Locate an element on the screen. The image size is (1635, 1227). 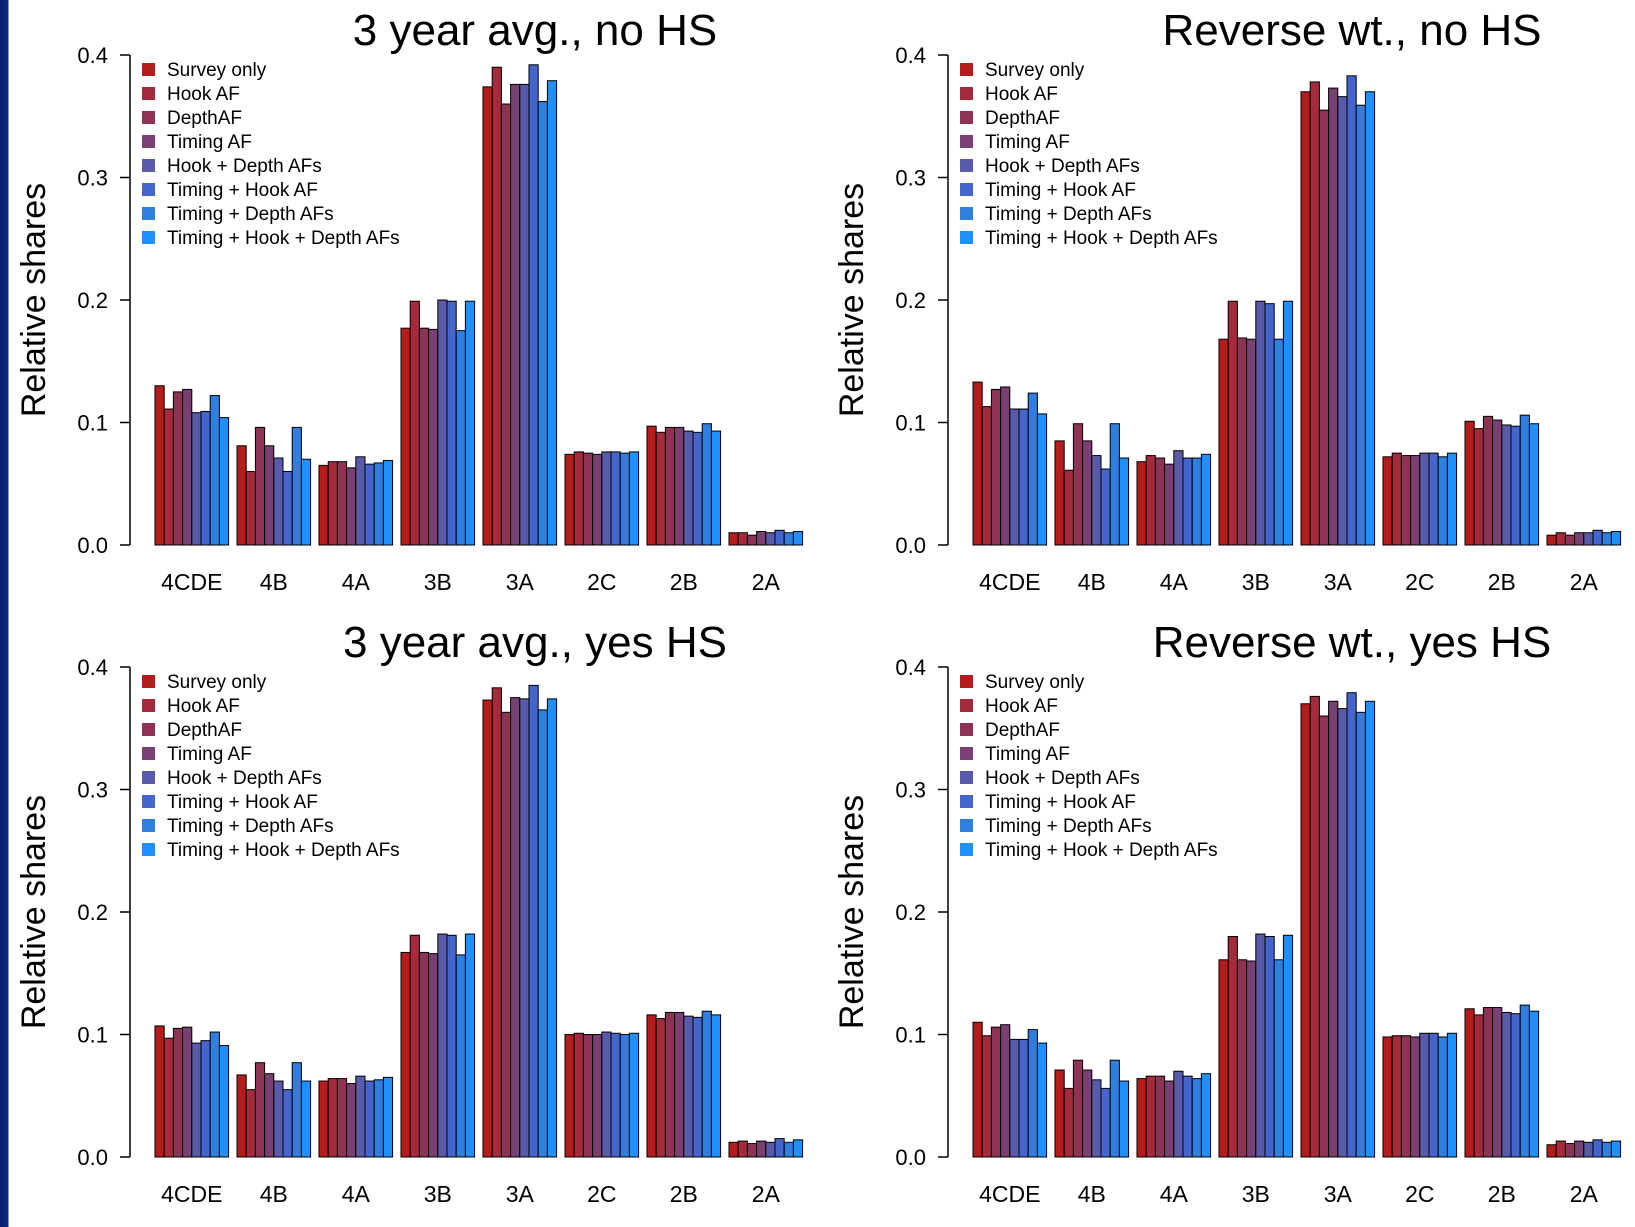
x-category-label: 4B is located at coordinates (1092, 582).